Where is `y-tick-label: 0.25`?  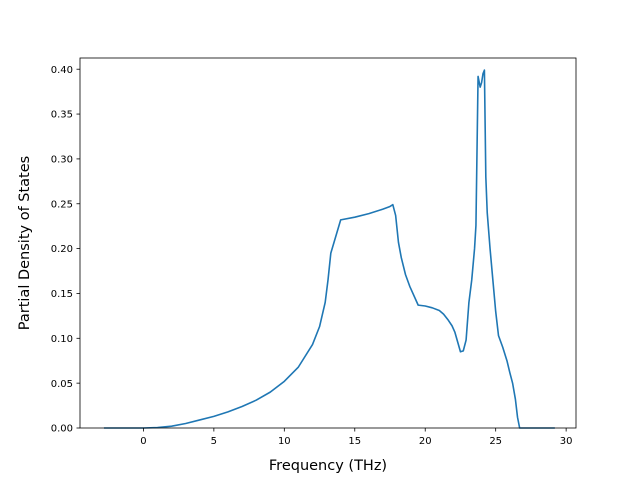
y-tick-label: 0.25 is located at coordinates (62, 204).